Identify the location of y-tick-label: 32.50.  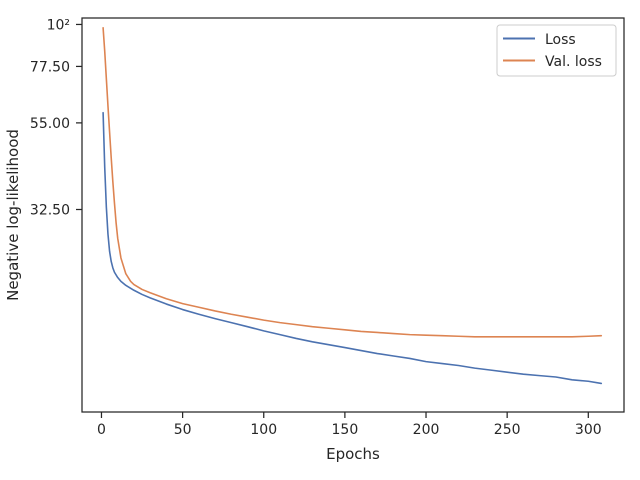
(50, 211).